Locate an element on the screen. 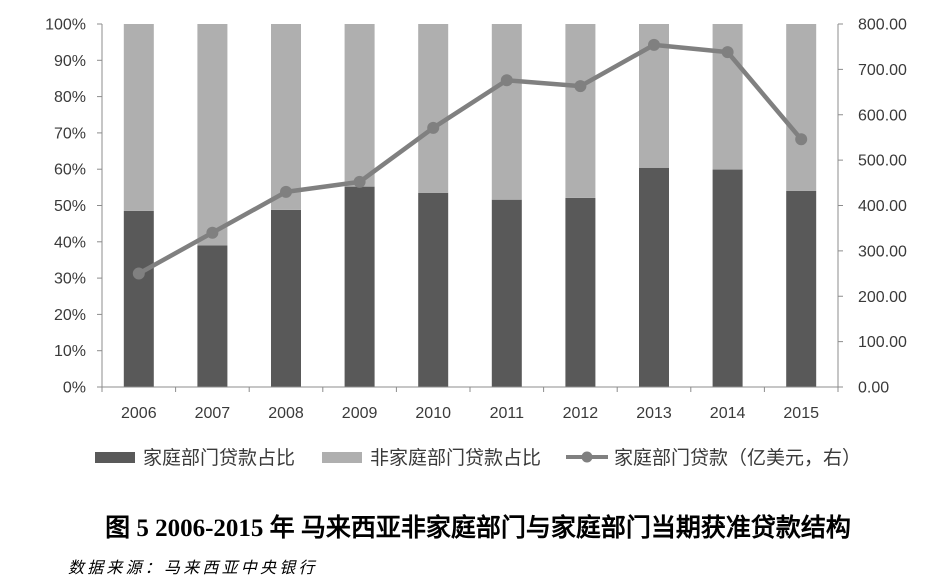 This screenshot has height=583, width=926. line-point-2008 is located at coordinates (286, 191).